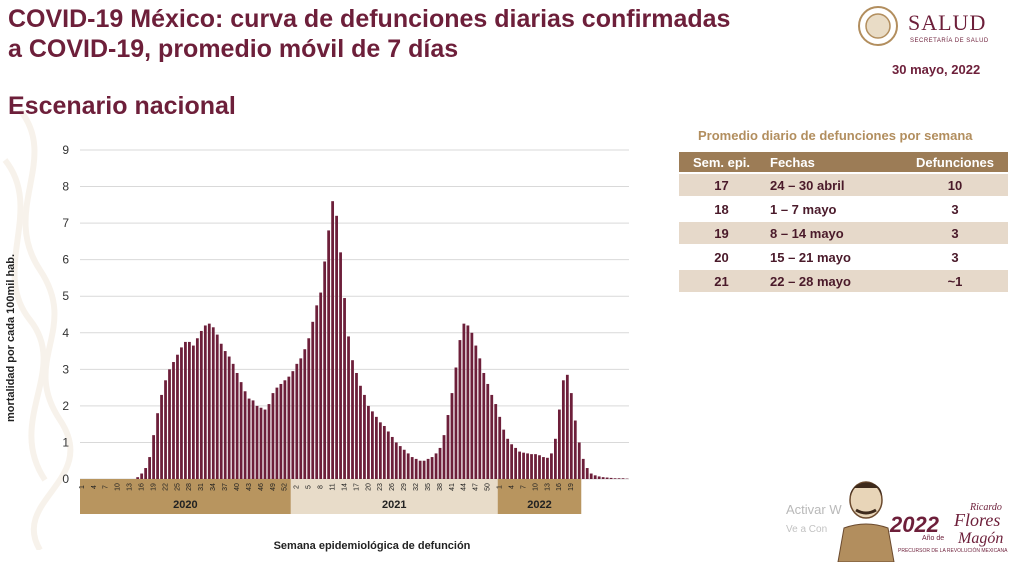 The width and height of the screenshot is (1024, 566). Describe the element at coordinates (213, 487) in the screenshot. I see `x-tick-label: 34` at that location.